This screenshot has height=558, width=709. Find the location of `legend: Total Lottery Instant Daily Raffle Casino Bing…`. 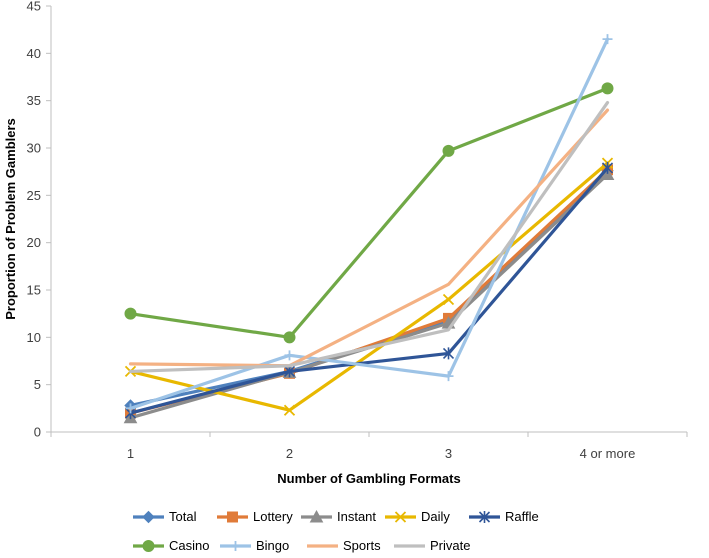

legend: Total Lottery Instant Daily Raffle Casino Bing… is located at coordinates (336, 531).